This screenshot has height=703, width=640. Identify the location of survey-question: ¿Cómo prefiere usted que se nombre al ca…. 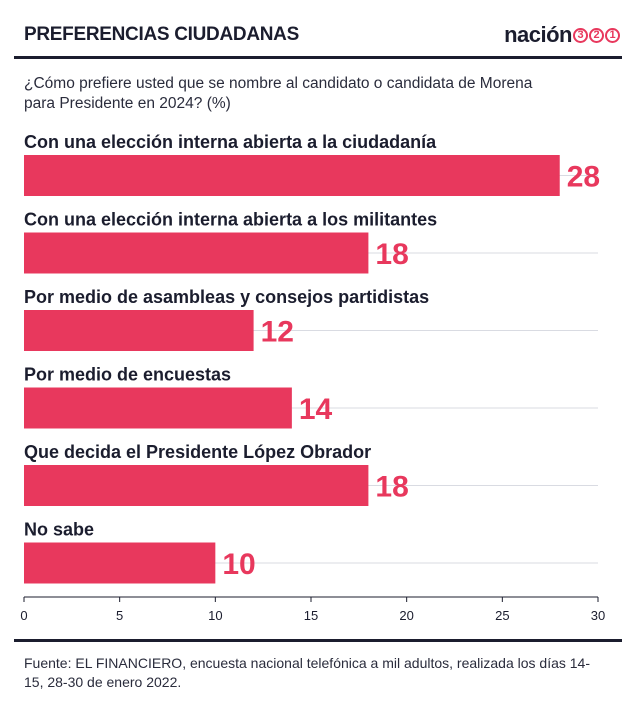
(278, 93).